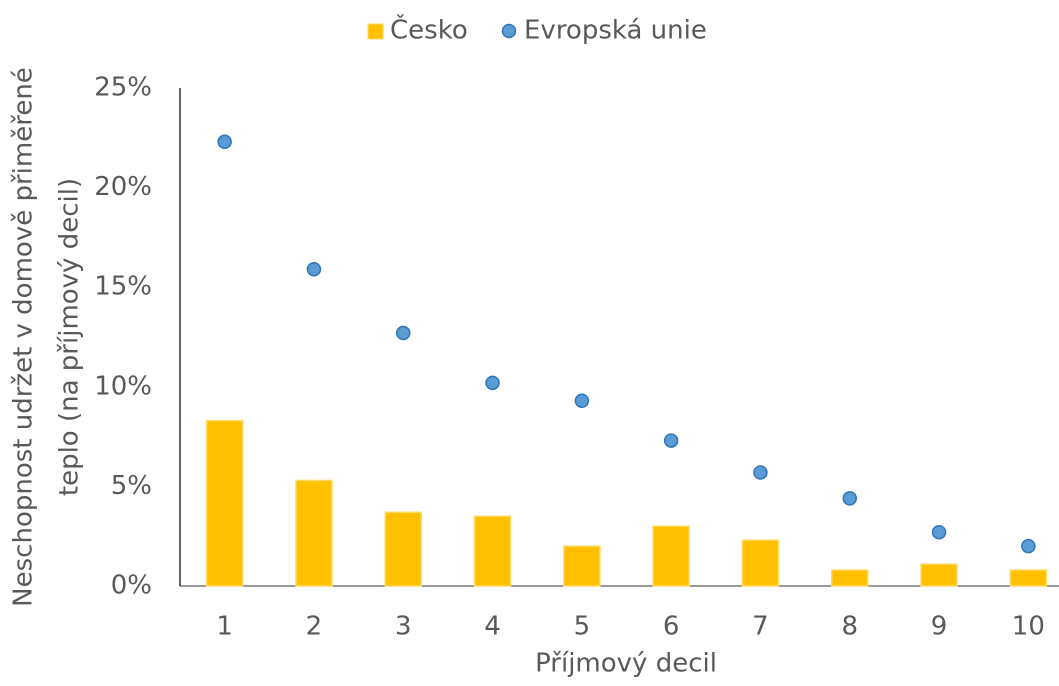  Describe the element at coordinates (849, 627) in the screenshot. I see `x-tick-label: 8` at that location.